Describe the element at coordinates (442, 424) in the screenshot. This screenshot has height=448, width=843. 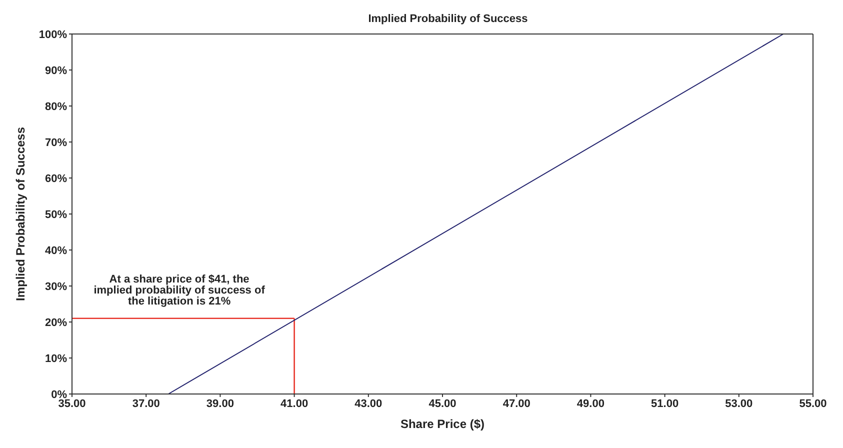
I see `x-axis-title: Share Price ($)` at that location.